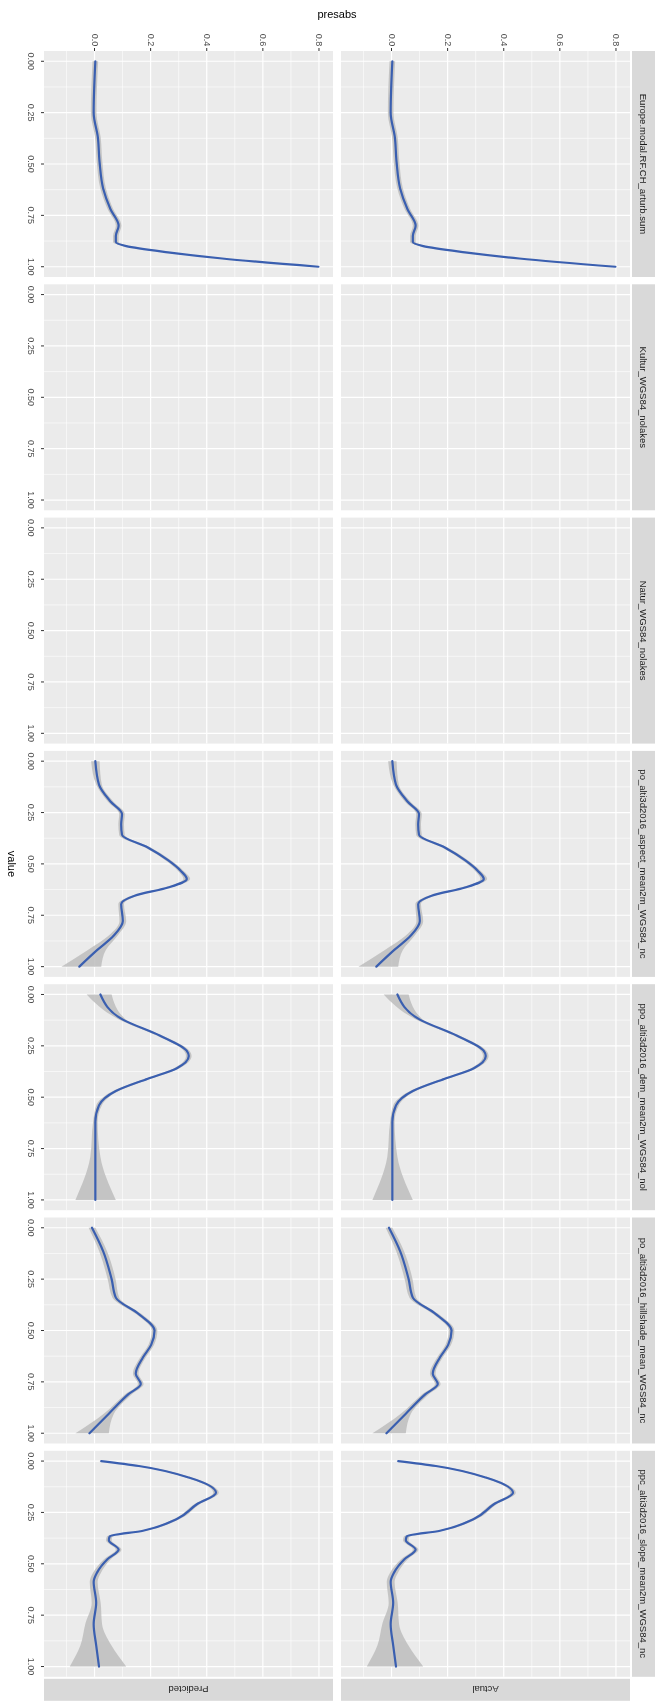 Image resolution: width=657 pixels, height=1702 pixels. What do you see at coordinates (643, 630) in the screenshot?
I see `text: Natur_WGS84_nolakes` at bounding box center [643, 630].